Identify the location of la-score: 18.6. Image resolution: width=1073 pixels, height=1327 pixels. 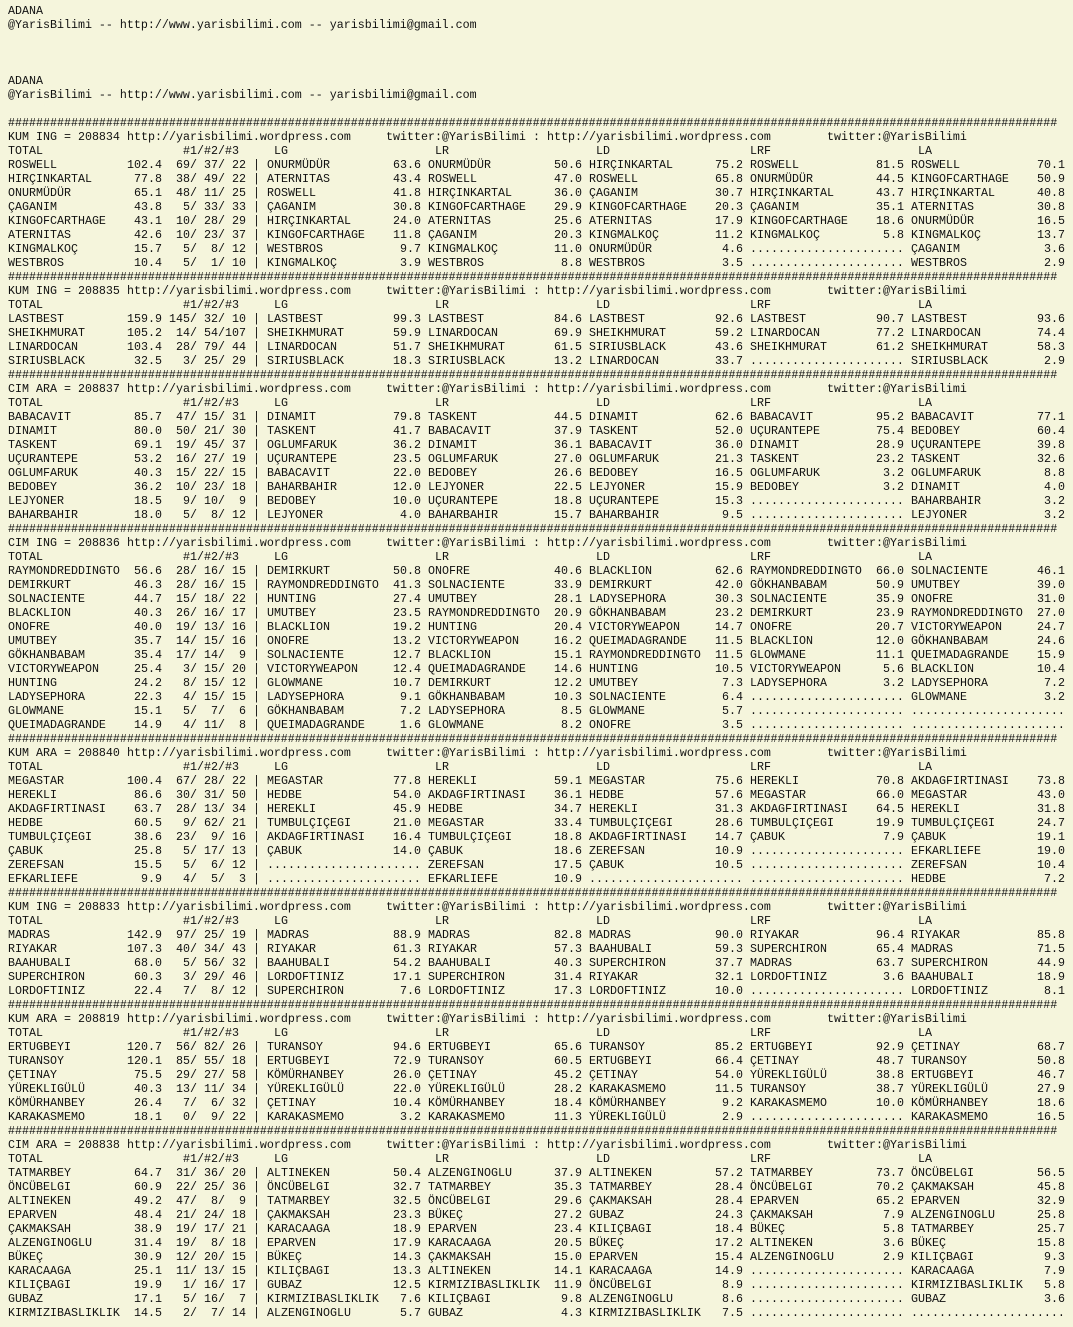
(1051, 1103).